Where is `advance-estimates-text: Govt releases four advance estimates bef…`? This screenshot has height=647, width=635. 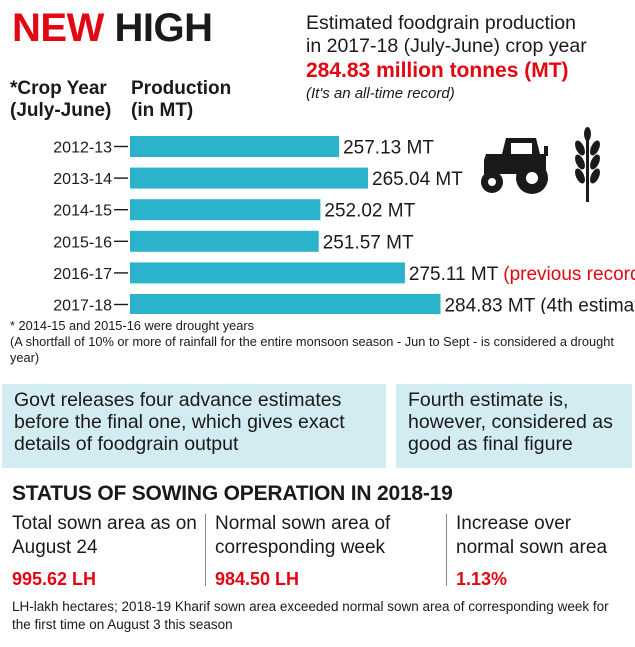
advance-estimates-text: Govt releases four advance estimates bef… is located at coordinates (179, 422).